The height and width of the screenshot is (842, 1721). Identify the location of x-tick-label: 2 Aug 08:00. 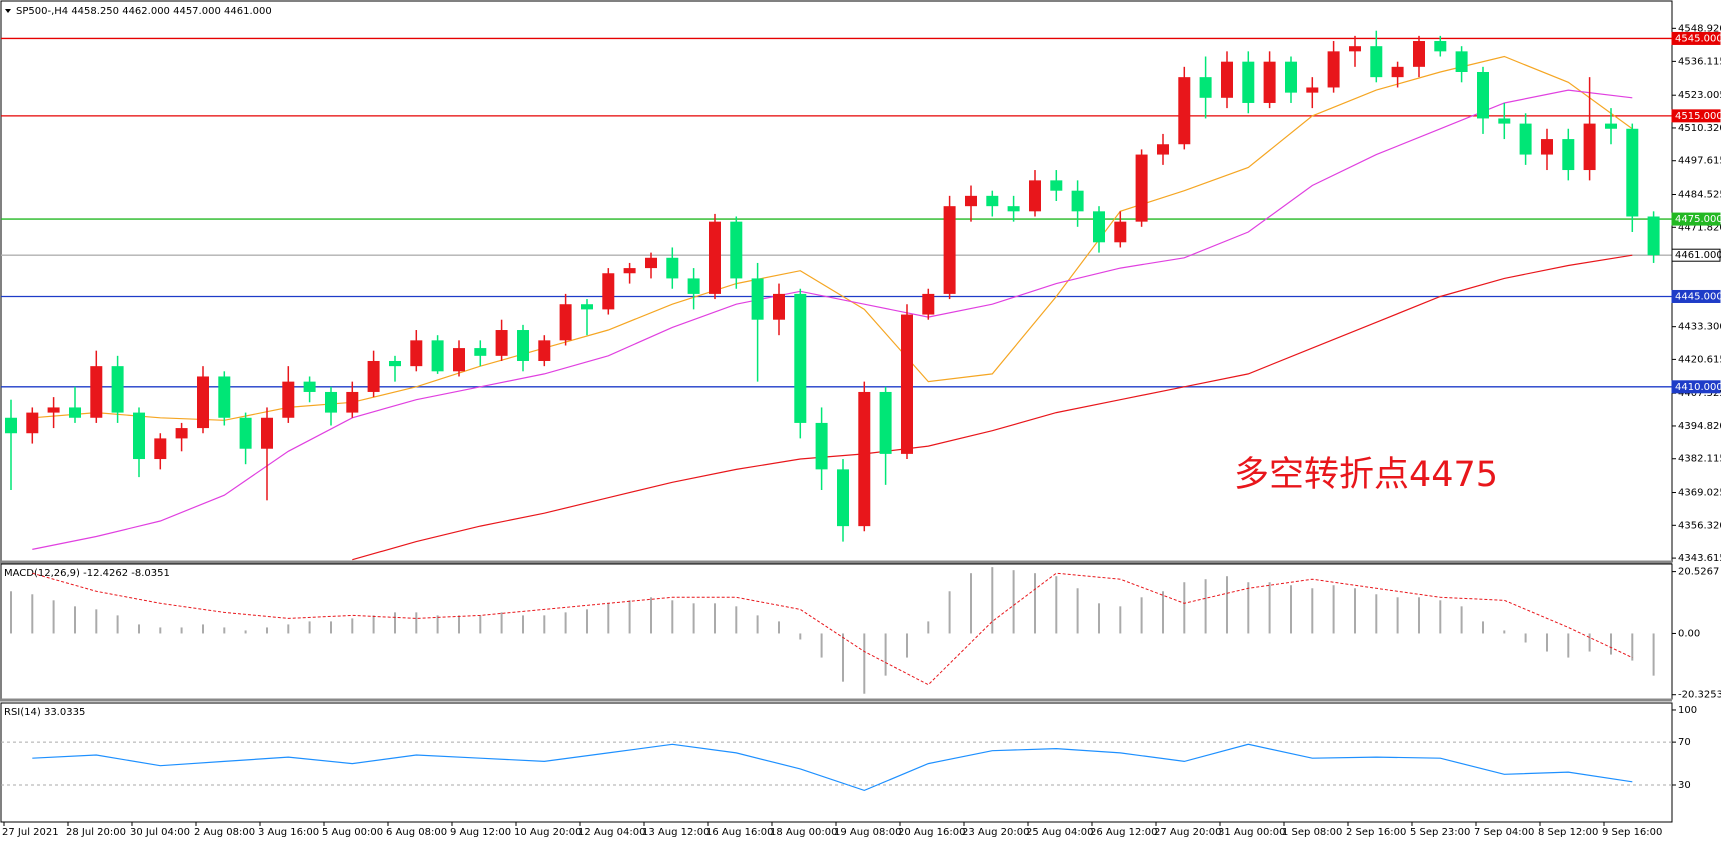
(224, 832).